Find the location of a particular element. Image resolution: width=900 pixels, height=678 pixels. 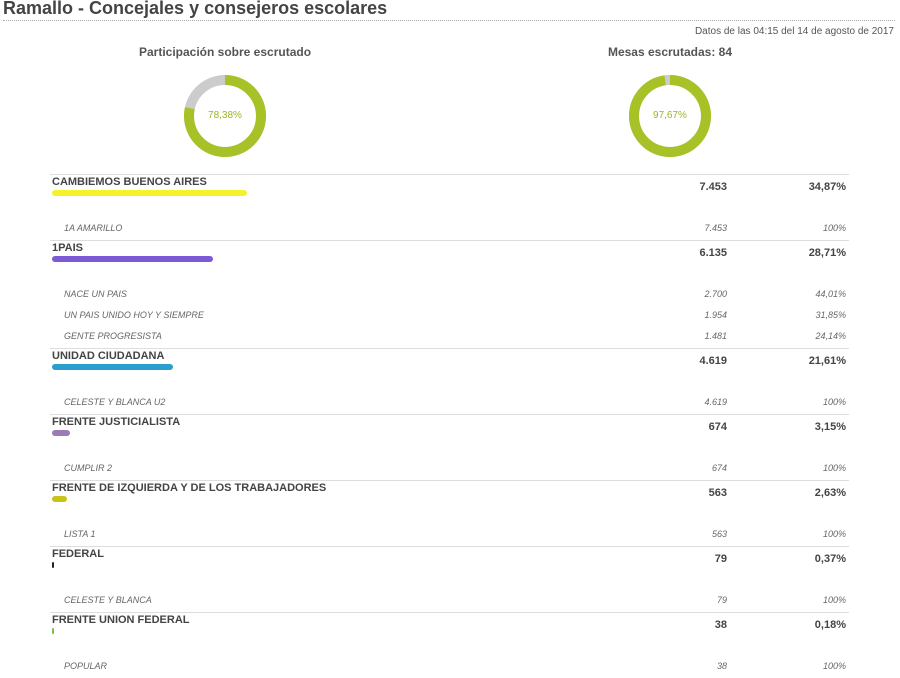

list-percentage: 24,14% is located at coordinates (830, 336).